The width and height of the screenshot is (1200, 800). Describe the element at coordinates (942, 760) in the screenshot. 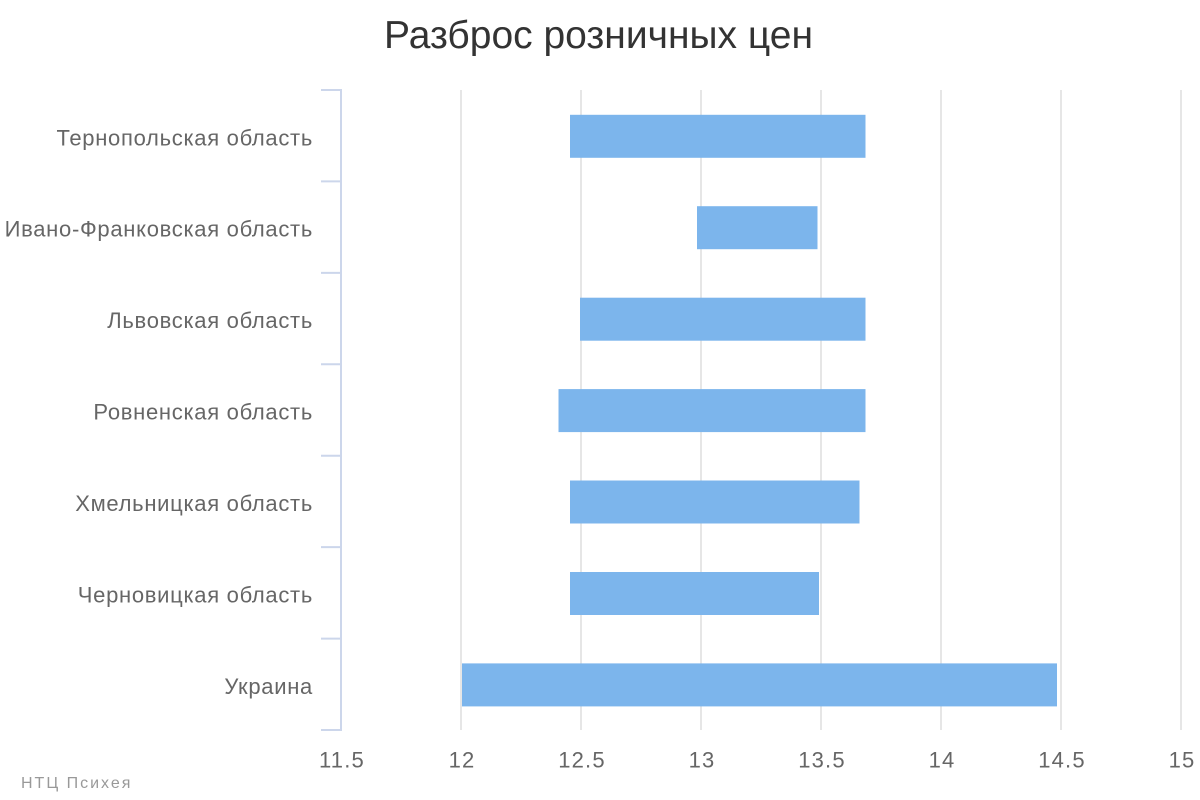

I see `svg-text: 14` at that location.